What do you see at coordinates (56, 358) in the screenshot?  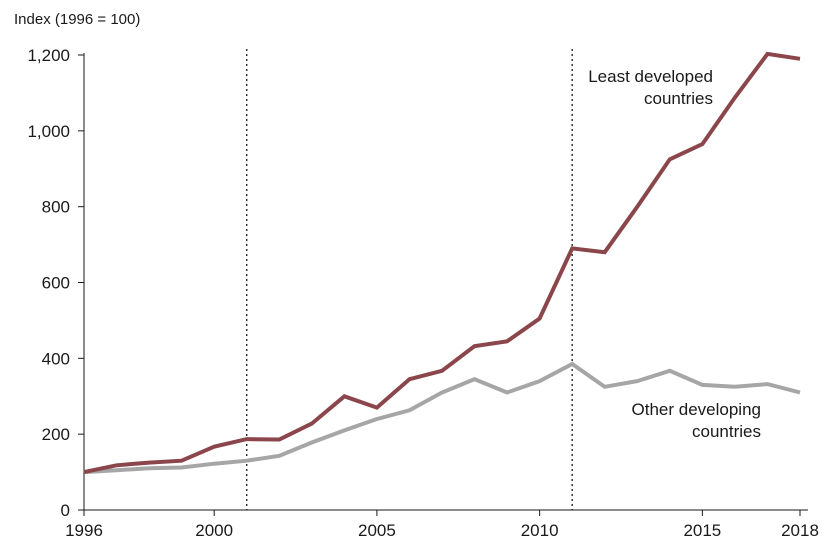 I see `y-tick-label: 400` at bounding box center [56, 358].